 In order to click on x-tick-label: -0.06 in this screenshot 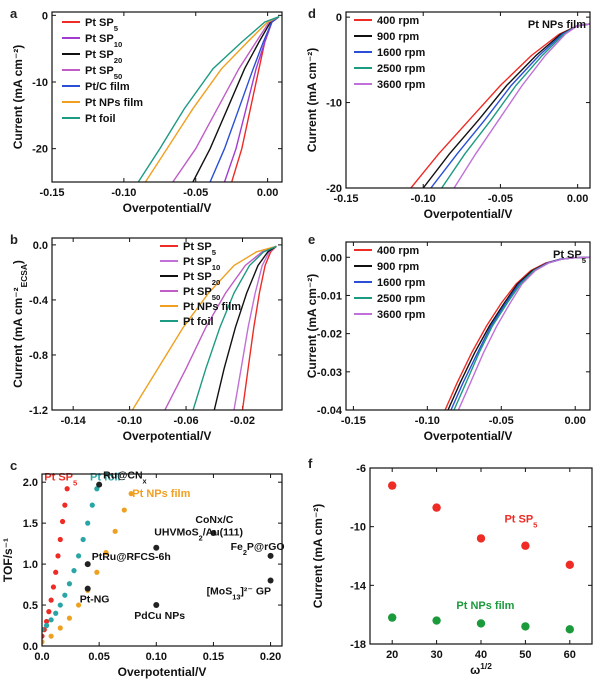, I will do `click(186, 421)`.